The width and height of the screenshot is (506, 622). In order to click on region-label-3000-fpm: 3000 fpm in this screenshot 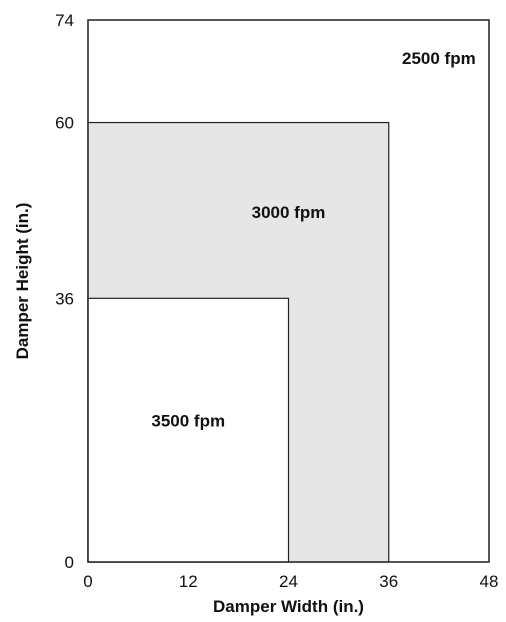, I will do `click(289, 212)`.